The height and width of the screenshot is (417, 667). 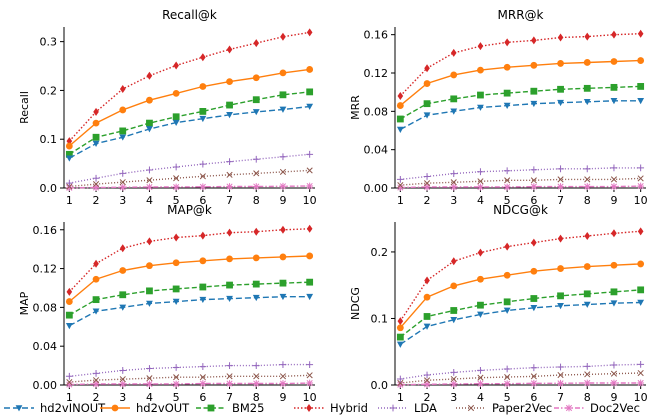 What do you see at coordinates (613, 200) in the screenshot?
I see `x-tick-label: 9` at bounding box center [613, 200].